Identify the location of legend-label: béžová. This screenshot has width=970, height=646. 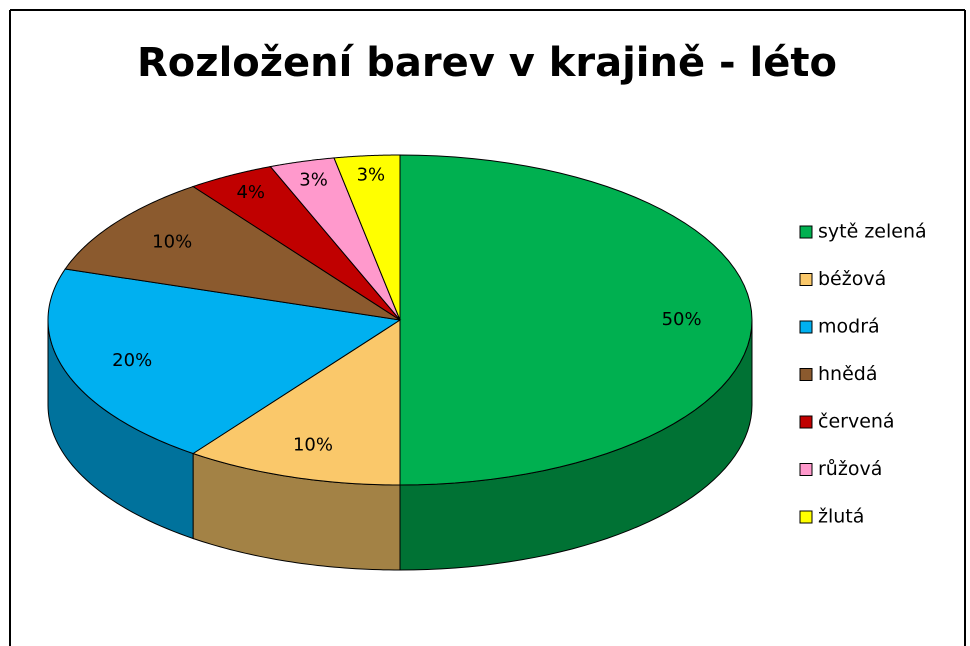
(852, 279).